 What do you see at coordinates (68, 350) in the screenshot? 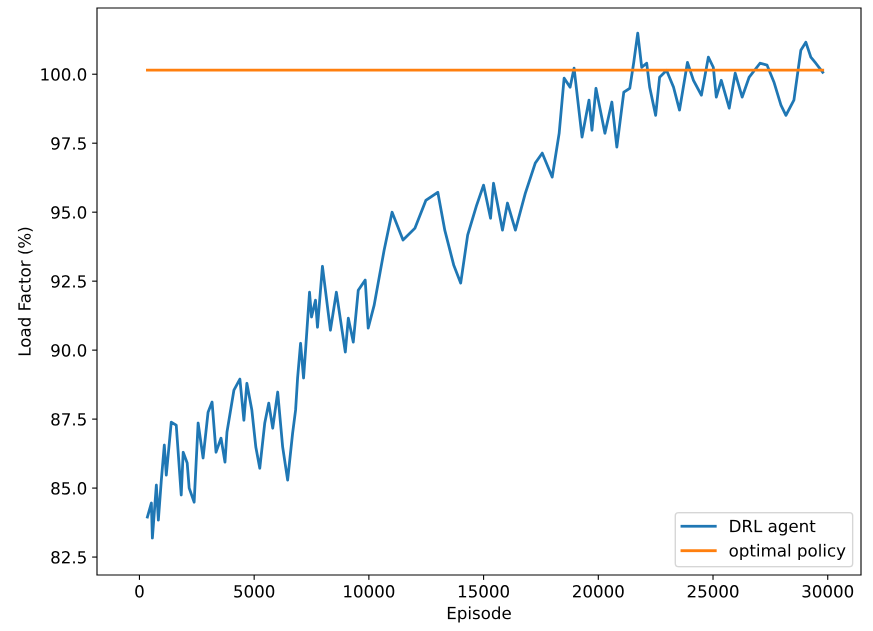
I see `y-tick-label: 90.0` at bounding box center [68, 350].